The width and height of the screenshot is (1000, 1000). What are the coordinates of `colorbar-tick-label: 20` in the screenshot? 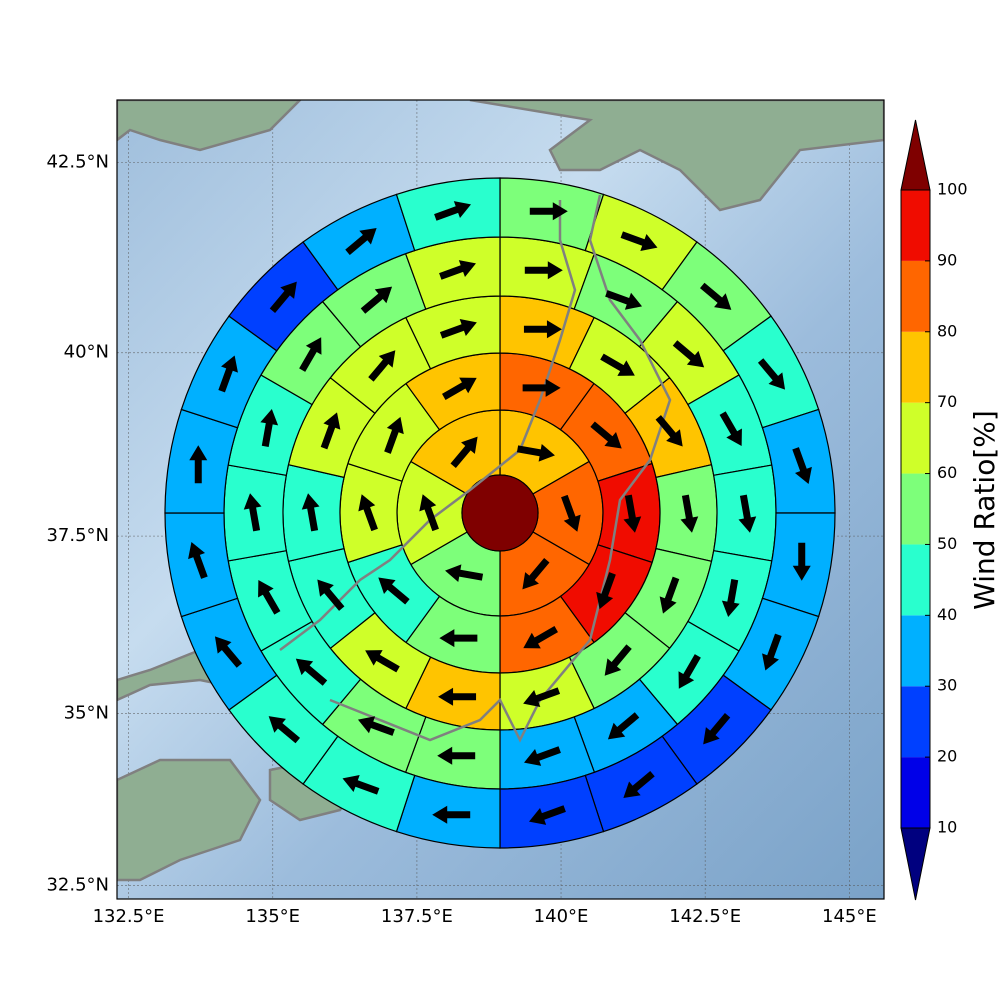 It's located at (947, 756).